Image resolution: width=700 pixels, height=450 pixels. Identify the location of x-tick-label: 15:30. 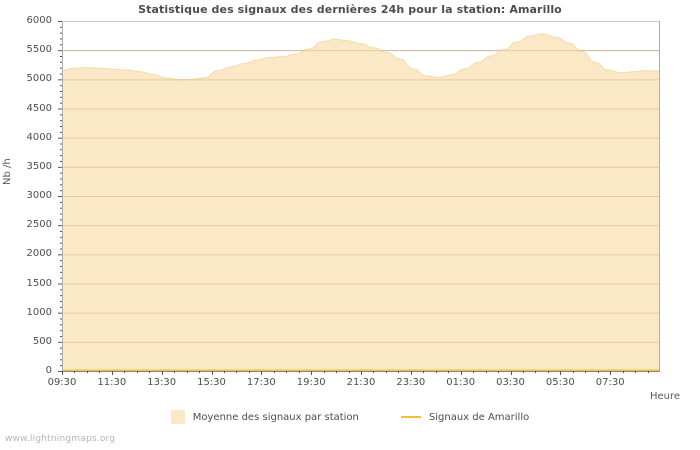
(211, 382).